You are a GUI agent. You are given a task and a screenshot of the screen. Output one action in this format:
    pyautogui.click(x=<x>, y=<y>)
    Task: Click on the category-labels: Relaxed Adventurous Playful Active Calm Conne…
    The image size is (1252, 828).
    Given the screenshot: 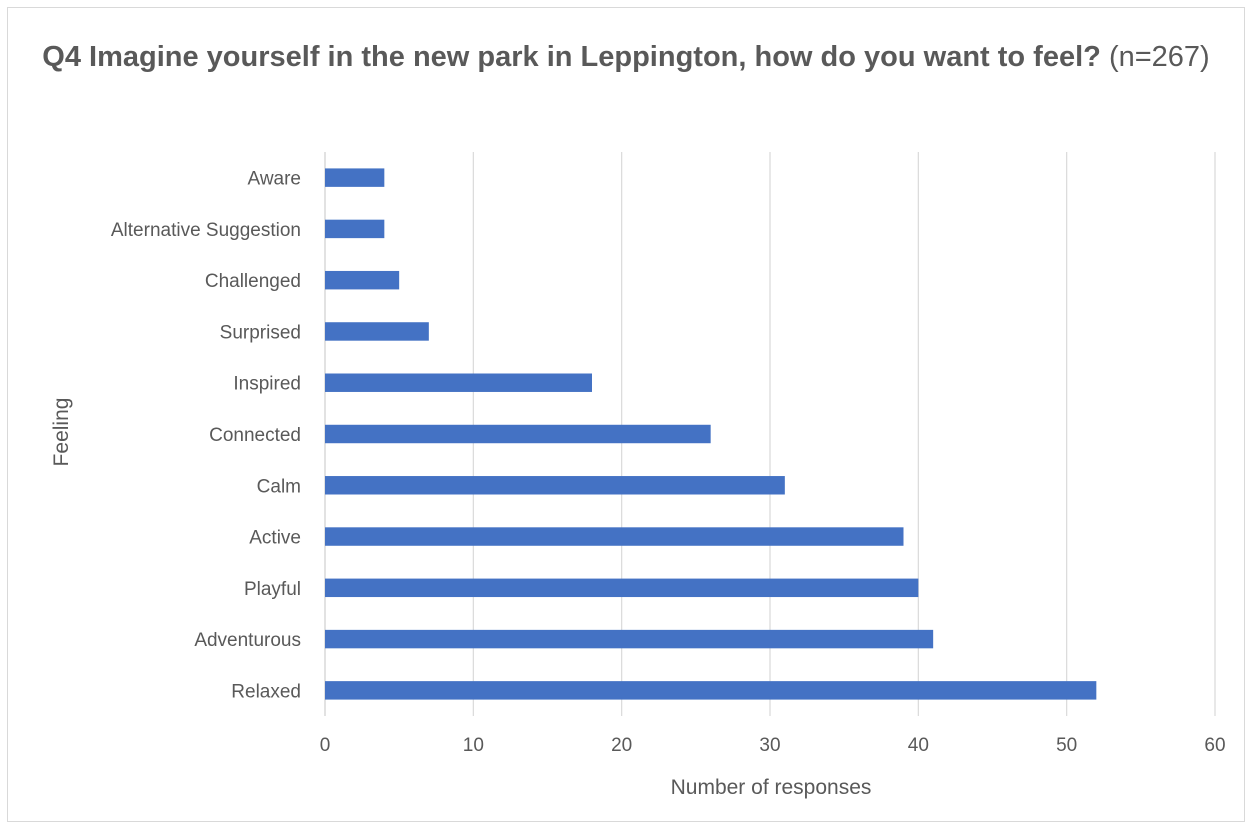 What is the action you would take?
    pyautogui.click(x=206, y=436)
    